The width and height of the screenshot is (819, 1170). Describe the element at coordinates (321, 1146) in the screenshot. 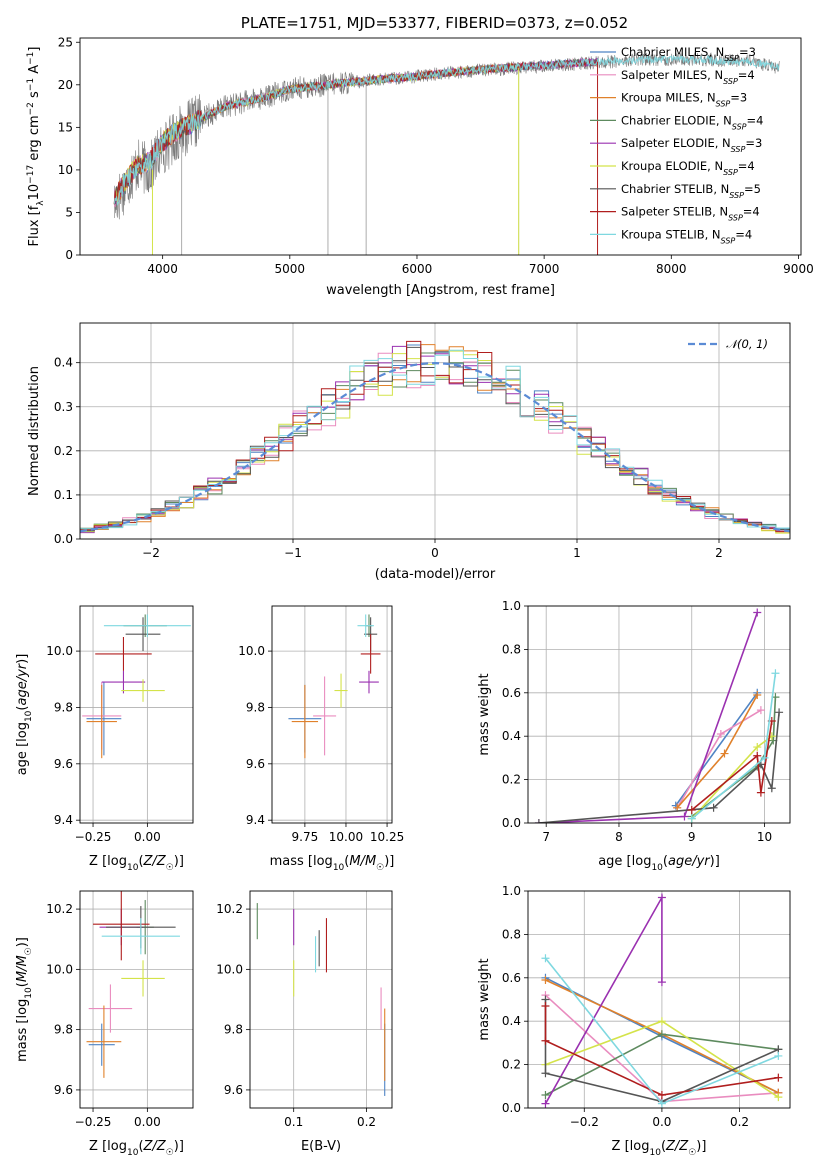

I see `x-axis-label: E(B-V)` at that location.